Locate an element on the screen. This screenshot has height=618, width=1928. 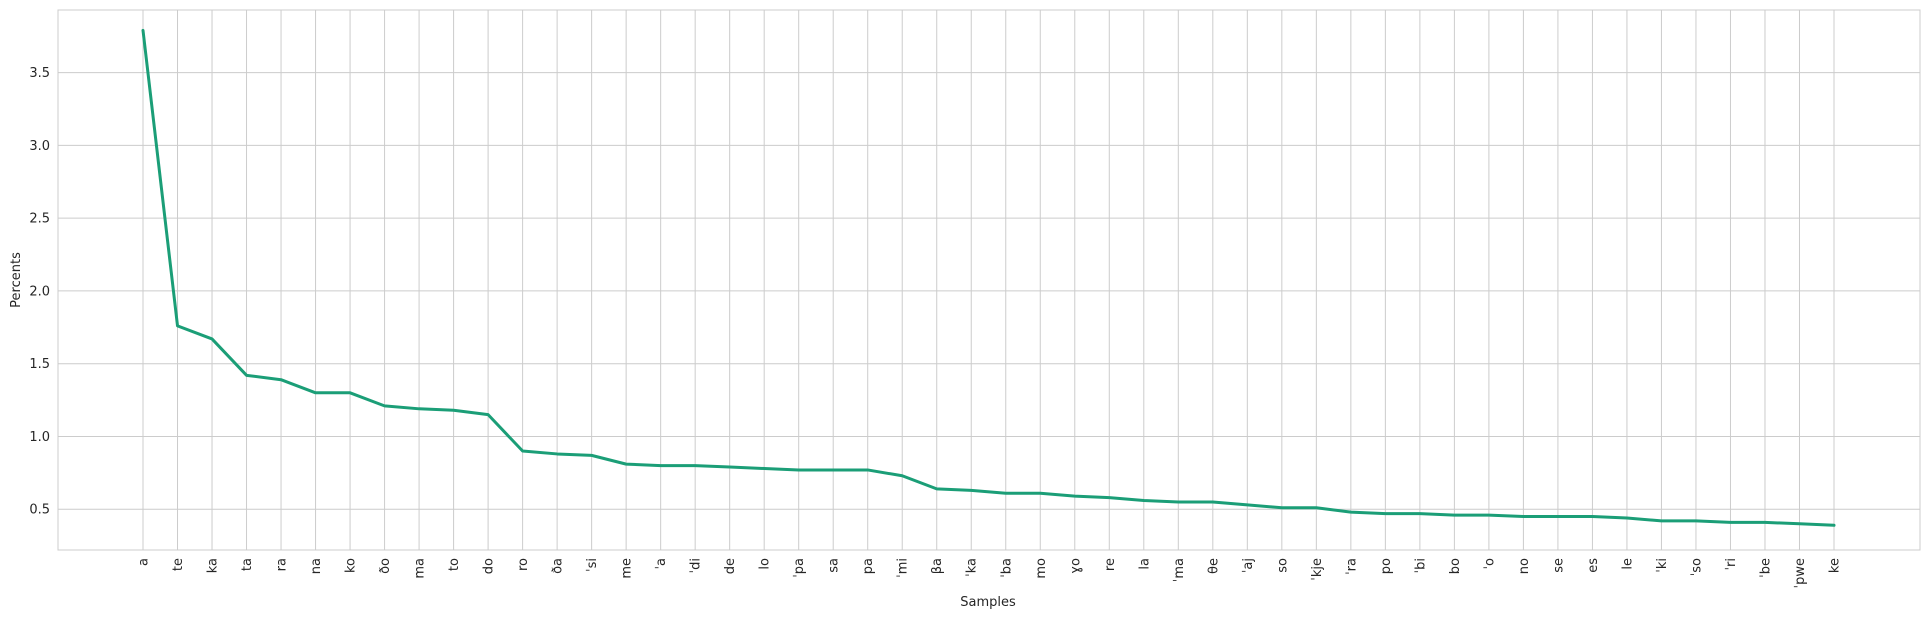
x-tick-label: ˈa is located at coordinates (661, 564).